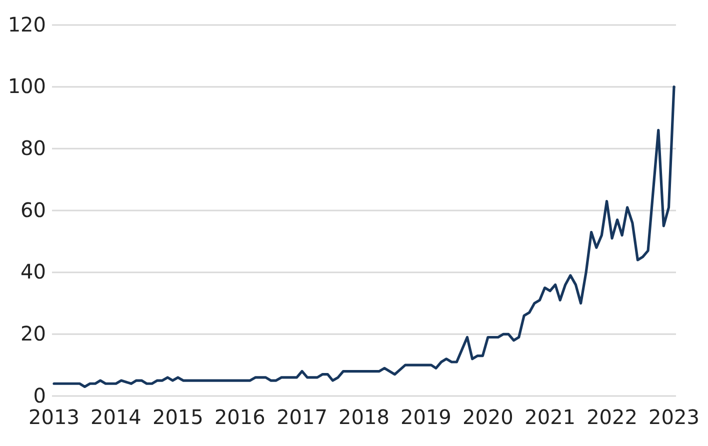  What do you see at coordinates (116, 417) in the screenshot?
I see `x-tick-label: 2014` at bounding box center [116, 417].